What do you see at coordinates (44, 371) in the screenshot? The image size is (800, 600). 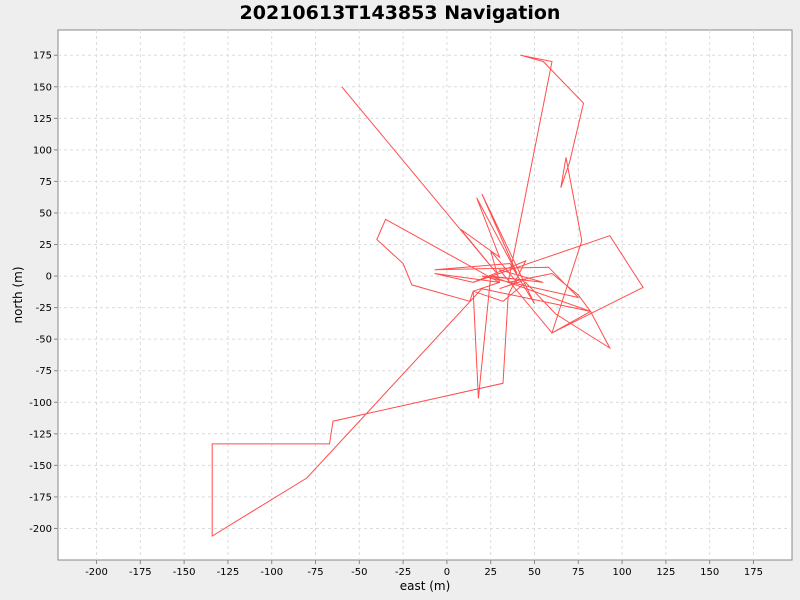 I see `y-tick-label: -75` at bounding box center [44, 371].